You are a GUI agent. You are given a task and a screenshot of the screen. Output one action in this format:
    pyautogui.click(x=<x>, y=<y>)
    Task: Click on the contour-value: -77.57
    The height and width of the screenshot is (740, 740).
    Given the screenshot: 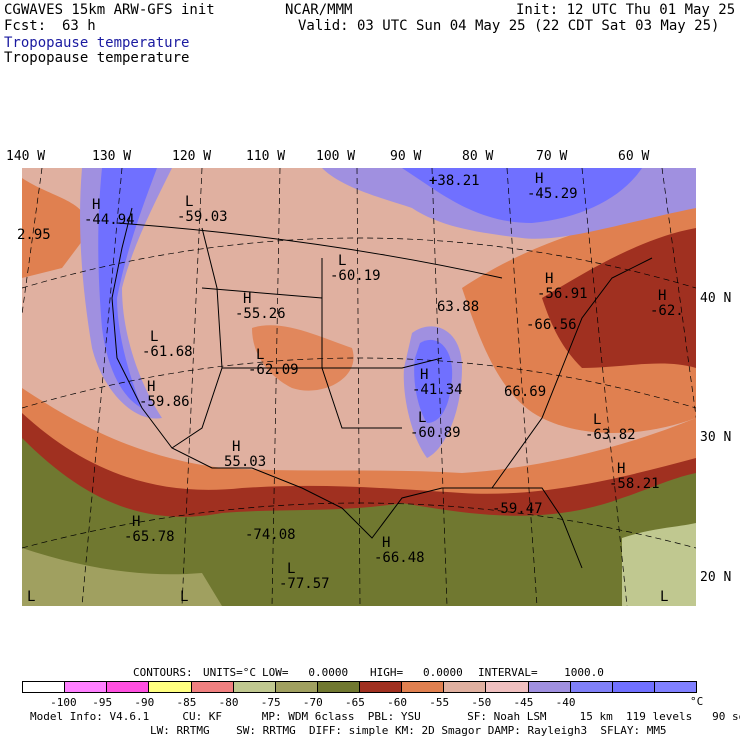 What is the action you would take?
    pyautogui.click(x=304, y=584)
    